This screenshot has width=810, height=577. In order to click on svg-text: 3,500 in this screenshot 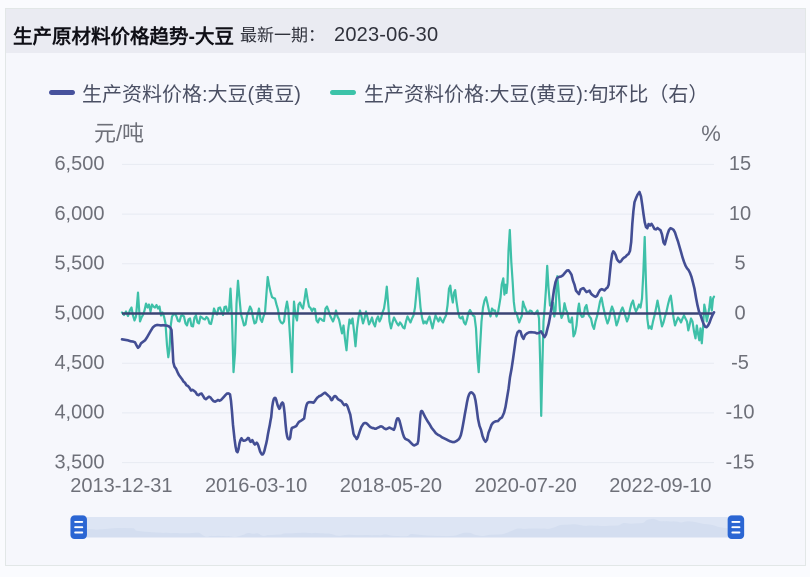, I will do `click(79, 462)`.